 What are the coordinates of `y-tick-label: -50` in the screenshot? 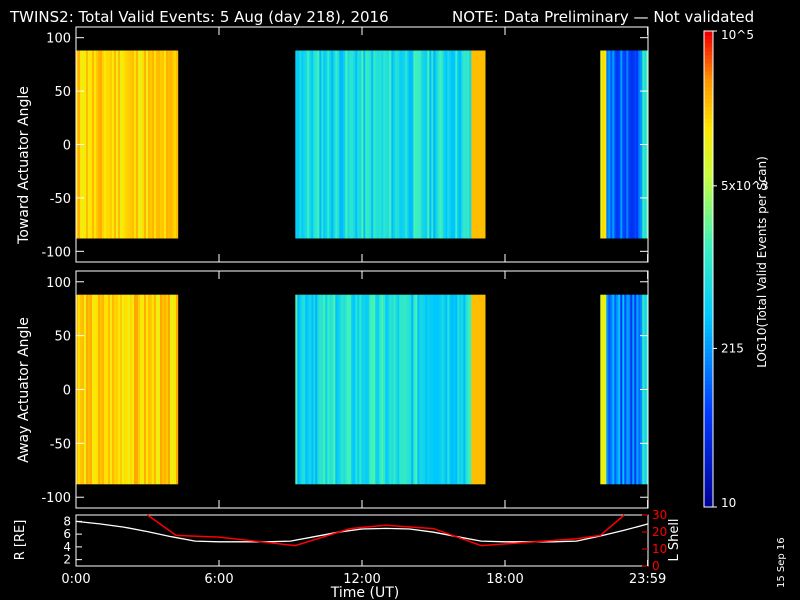 It's located at (60, 199).